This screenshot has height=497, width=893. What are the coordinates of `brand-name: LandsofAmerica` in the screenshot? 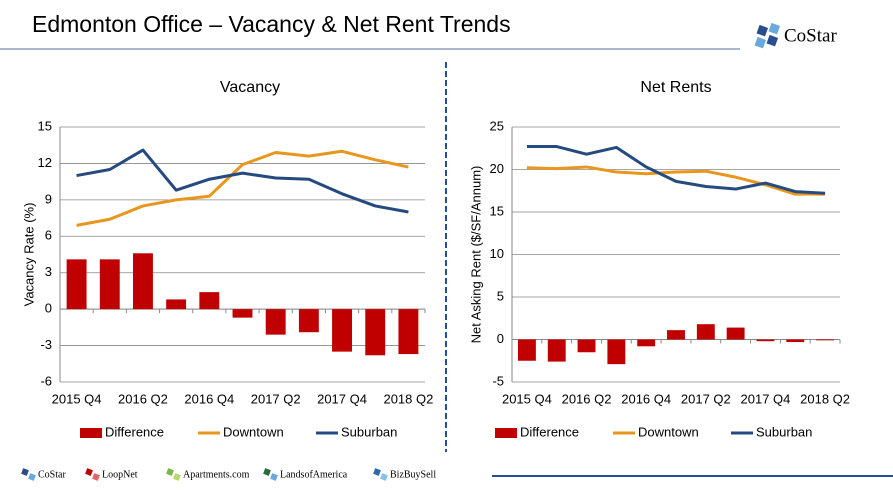 It's located at (314, 474).